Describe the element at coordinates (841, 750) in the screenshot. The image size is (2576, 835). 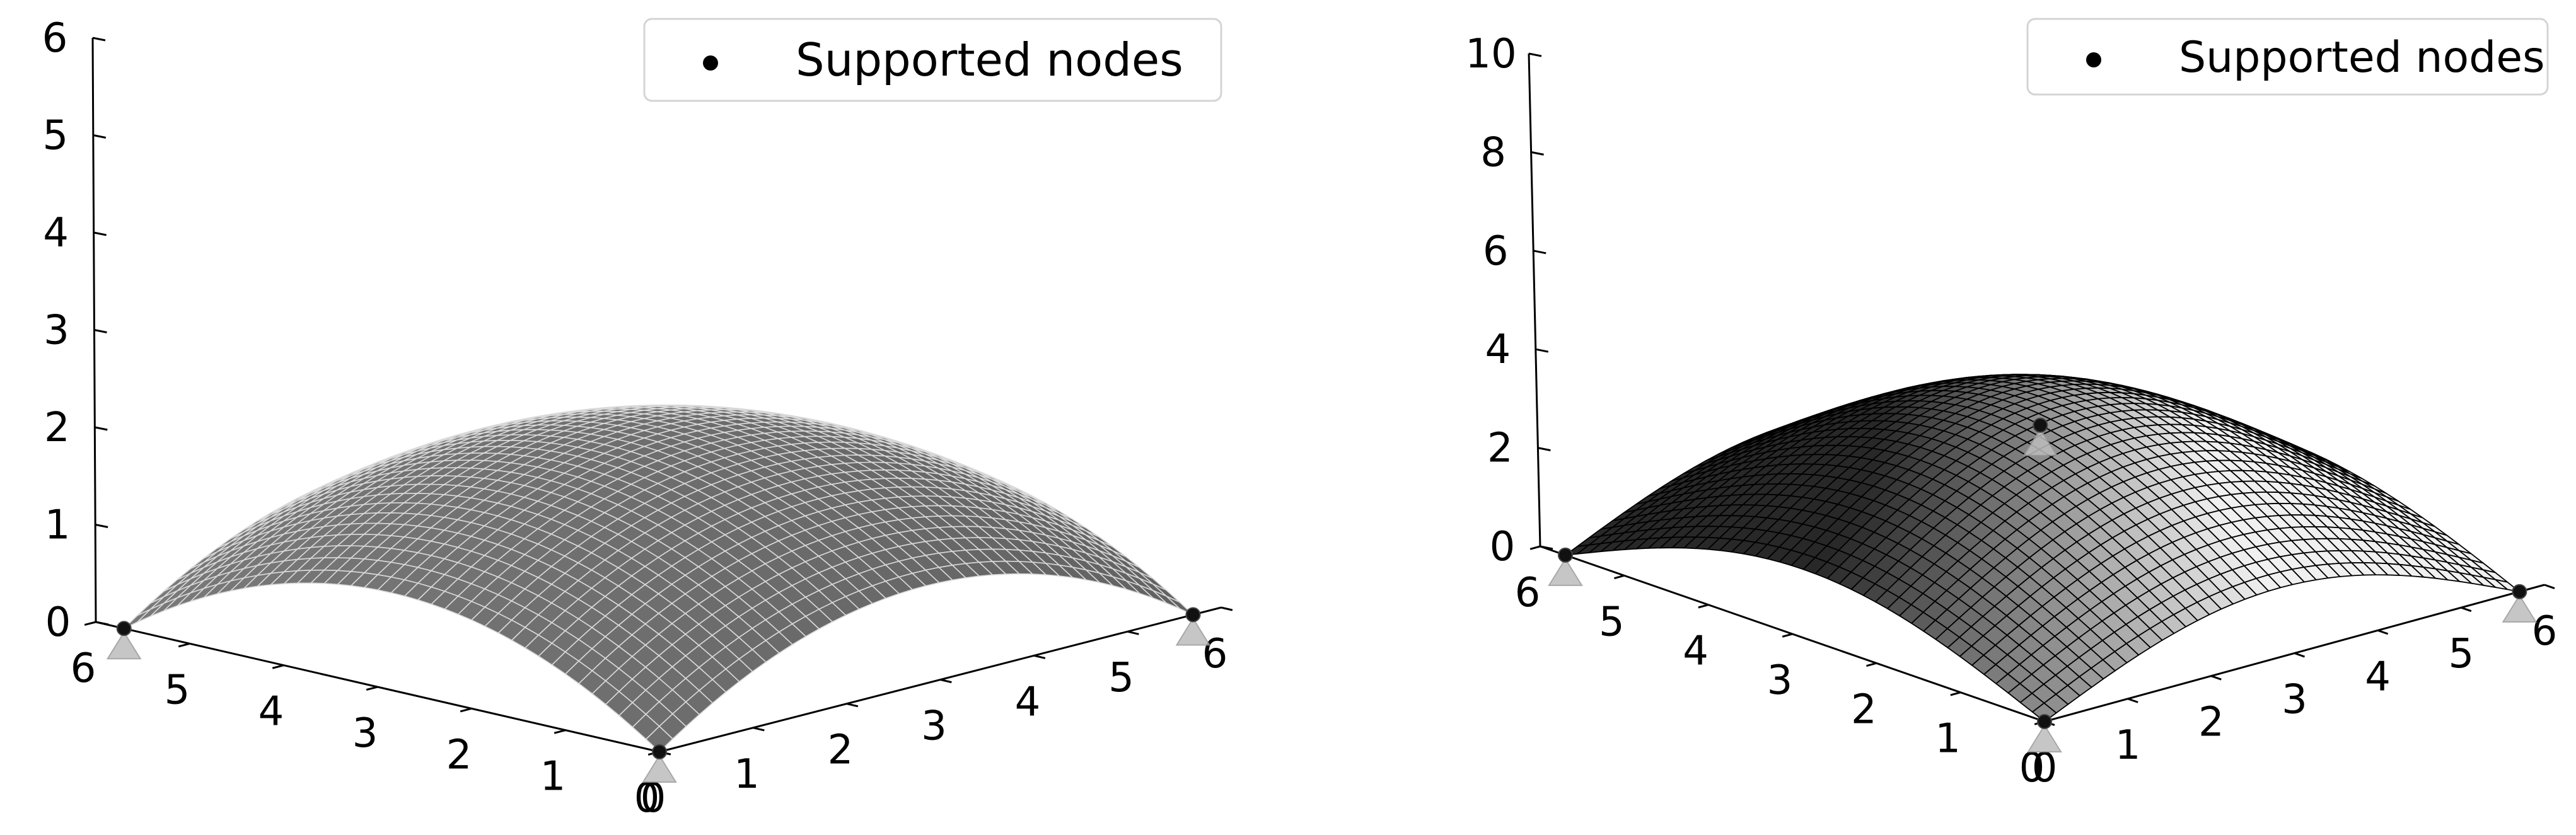
I see `x-tick-label: 2` at that location.